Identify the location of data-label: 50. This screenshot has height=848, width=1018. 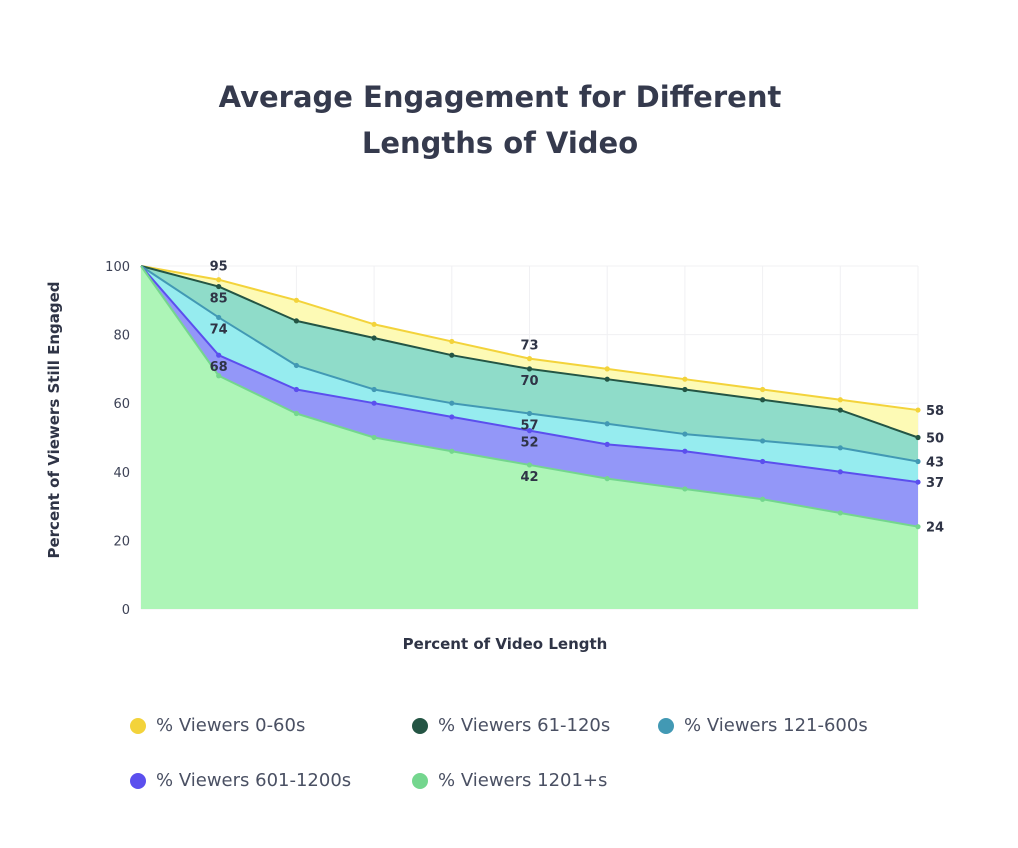
(935, 439).